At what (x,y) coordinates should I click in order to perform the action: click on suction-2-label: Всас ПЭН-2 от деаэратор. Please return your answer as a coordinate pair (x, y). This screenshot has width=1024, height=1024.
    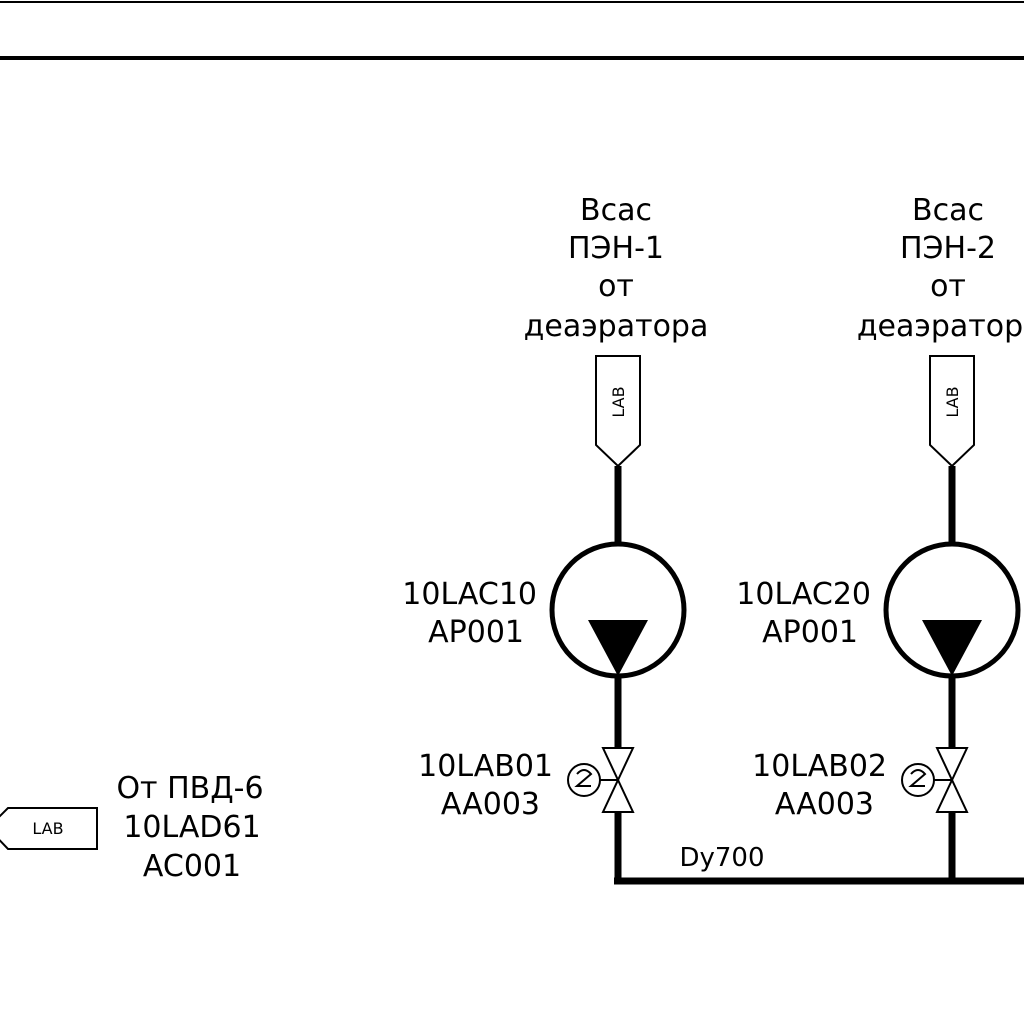
    Looking at the image, I should click on (940, 268).